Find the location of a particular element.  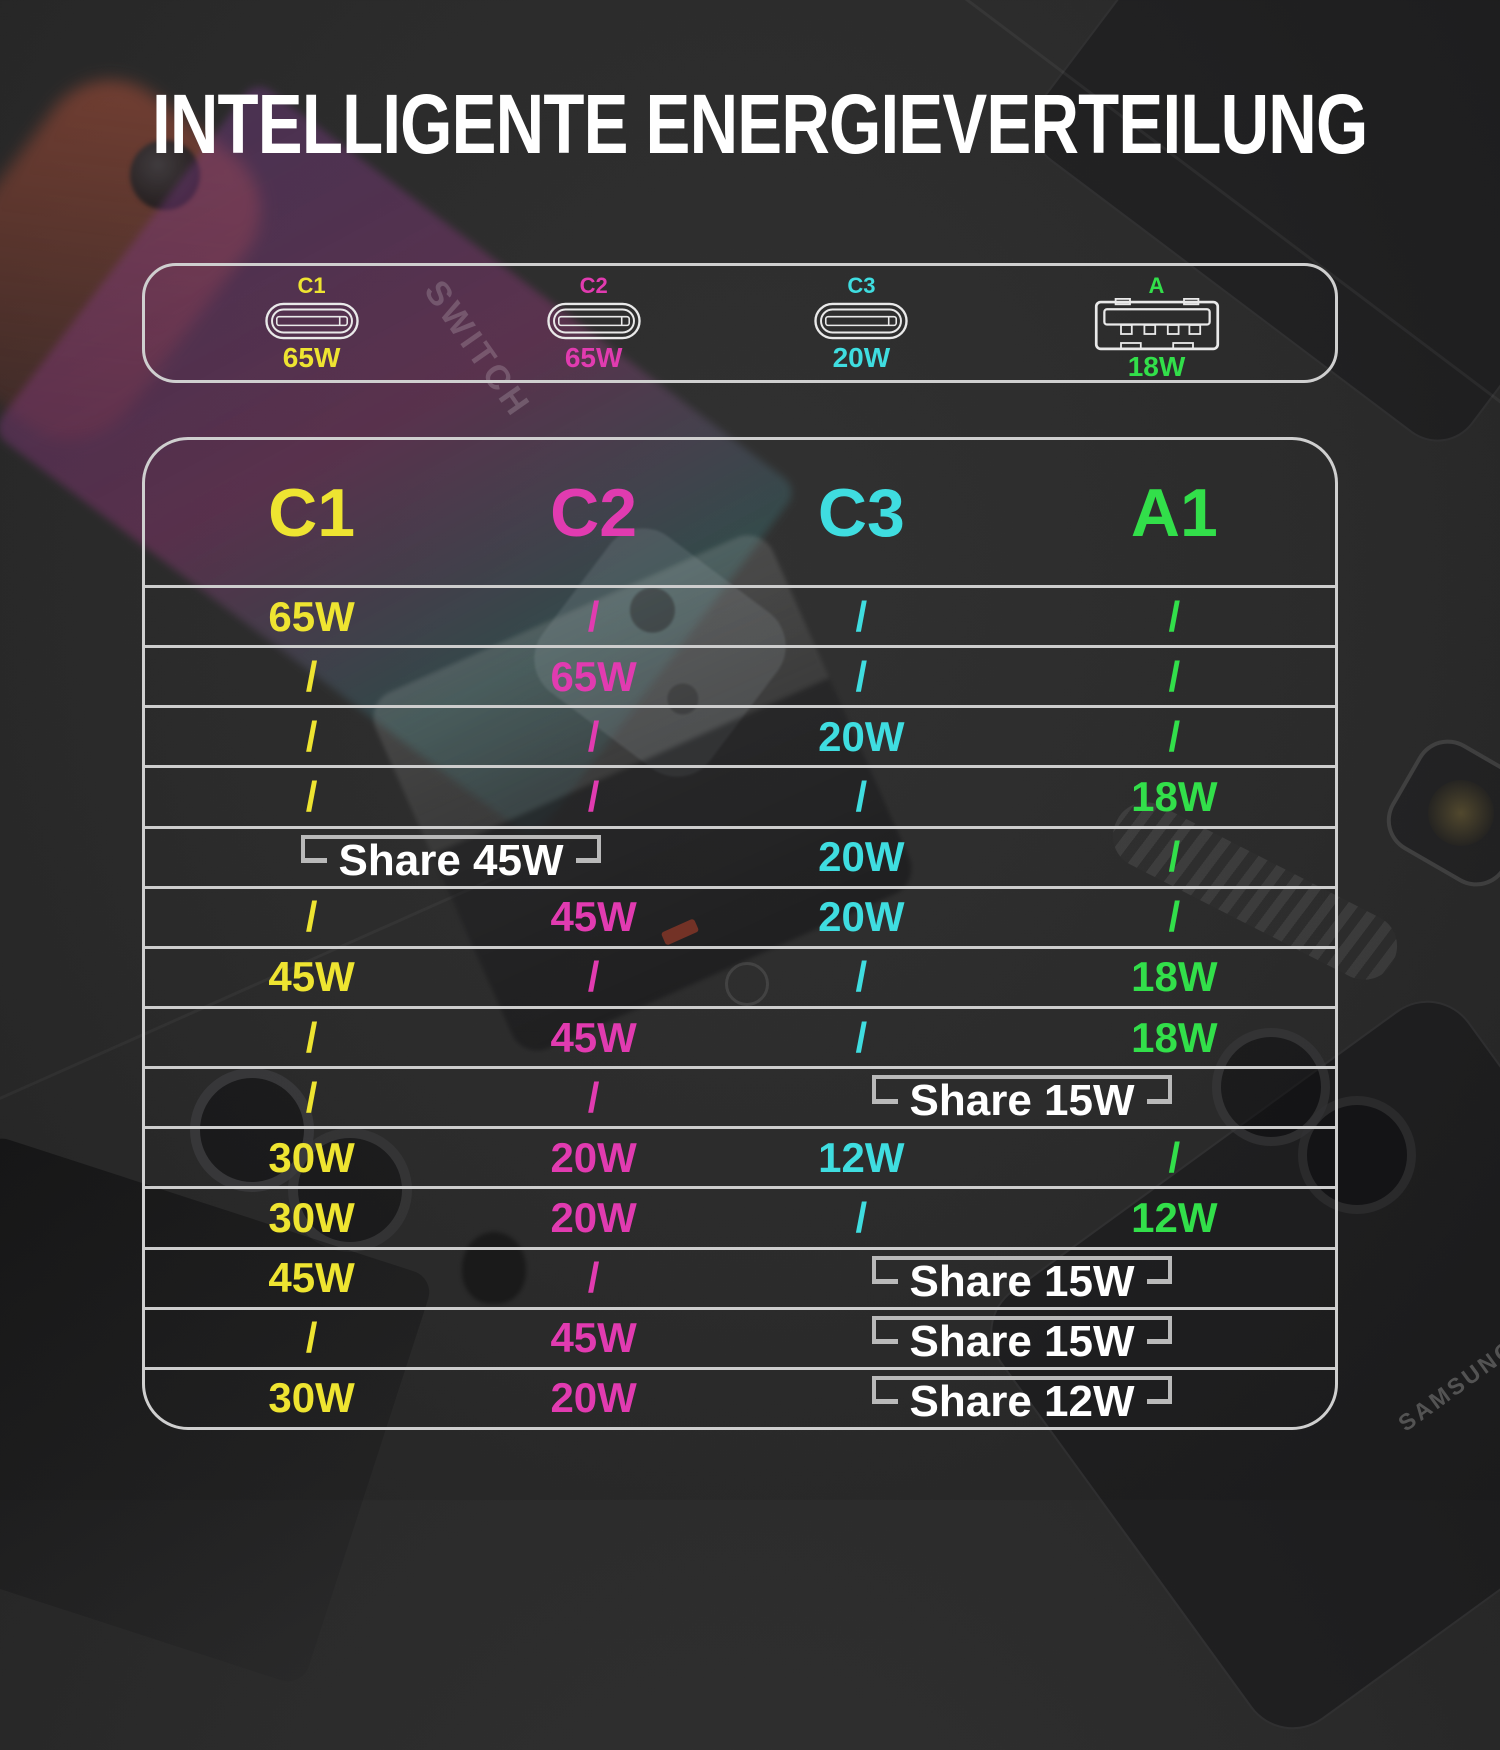

port-group-c2: C2 65W is located at coordinates (594, 323).